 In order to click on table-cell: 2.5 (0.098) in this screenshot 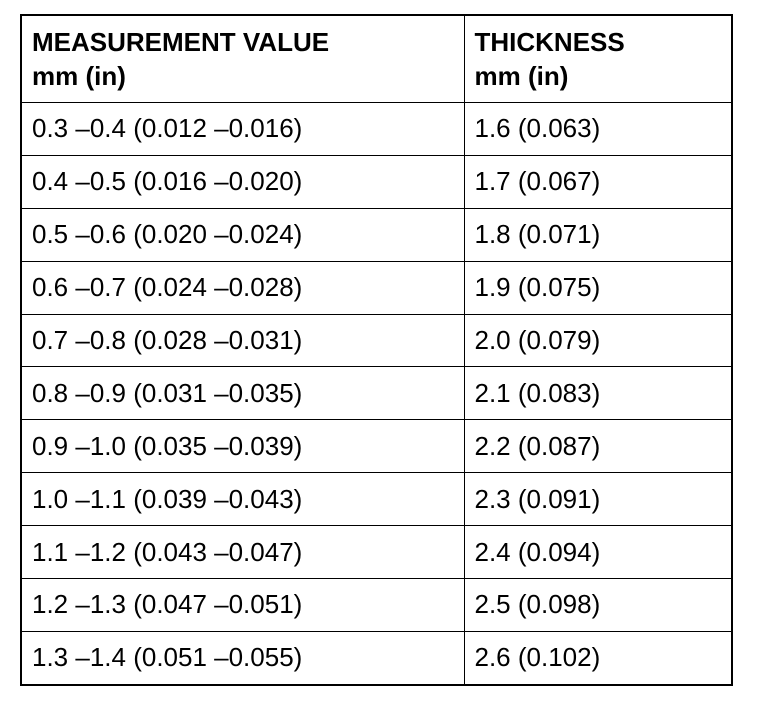, I will do `click(598, 605)`.